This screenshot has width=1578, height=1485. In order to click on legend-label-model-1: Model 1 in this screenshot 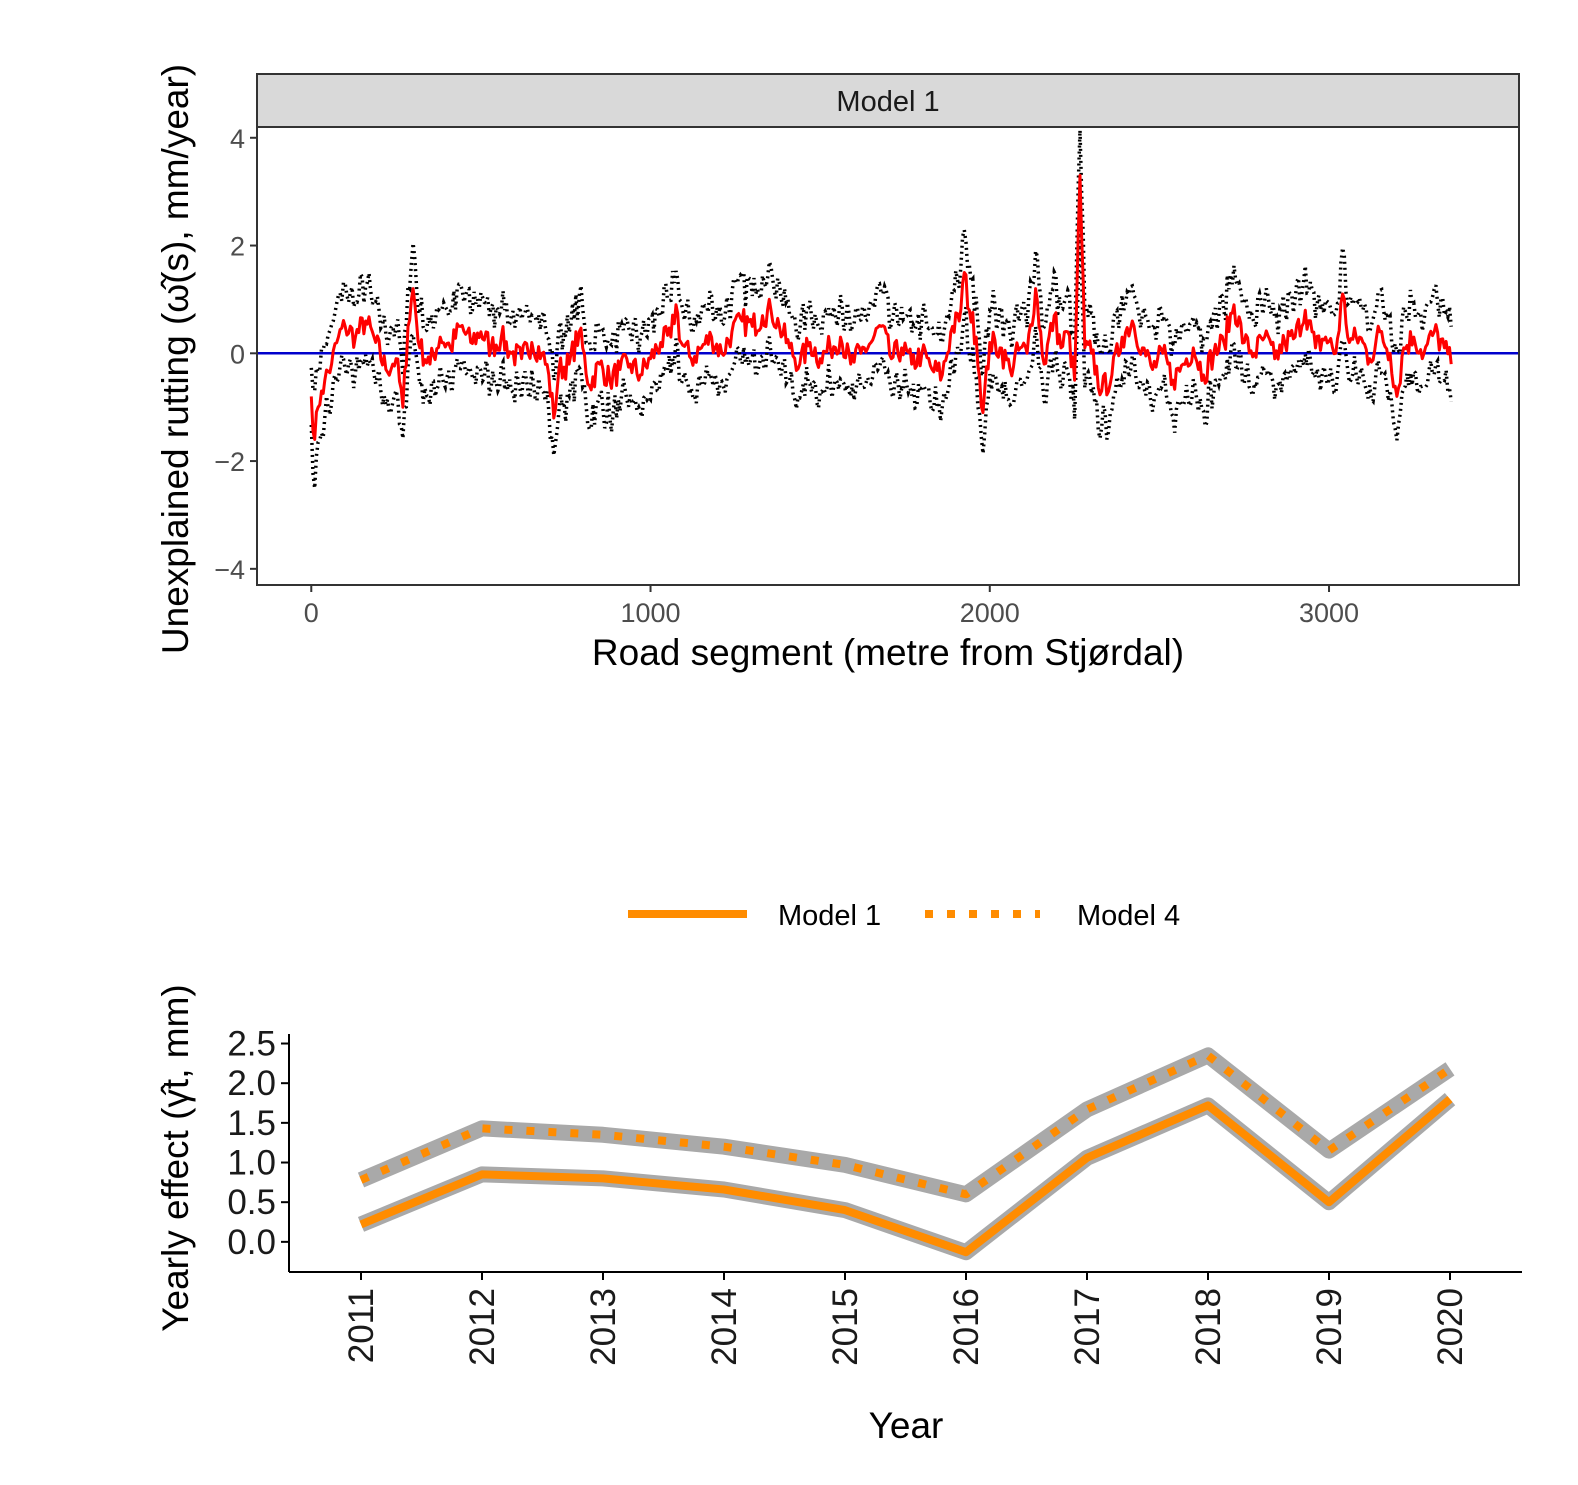, I will do `click(829, 916)`.